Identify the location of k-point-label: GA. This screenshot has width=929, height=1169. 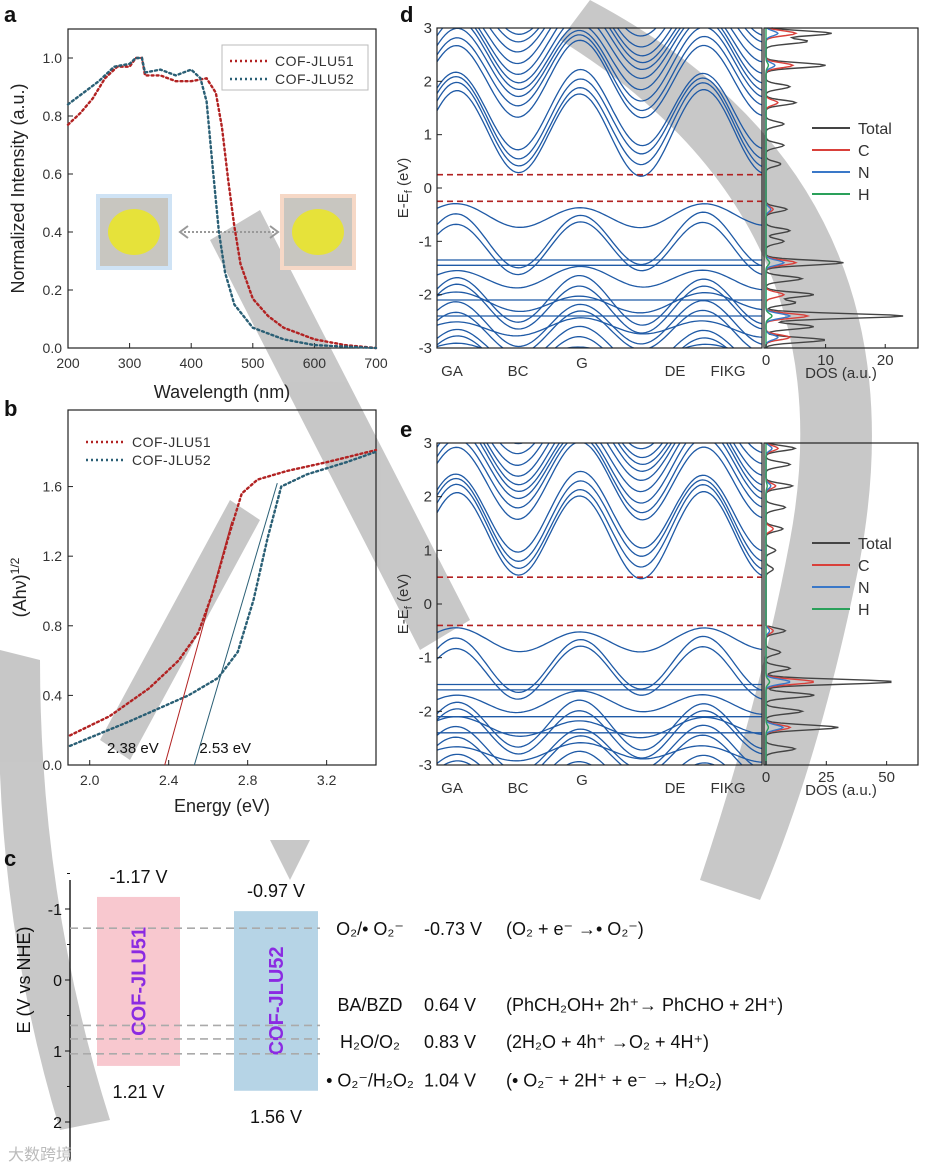
(452, 788).